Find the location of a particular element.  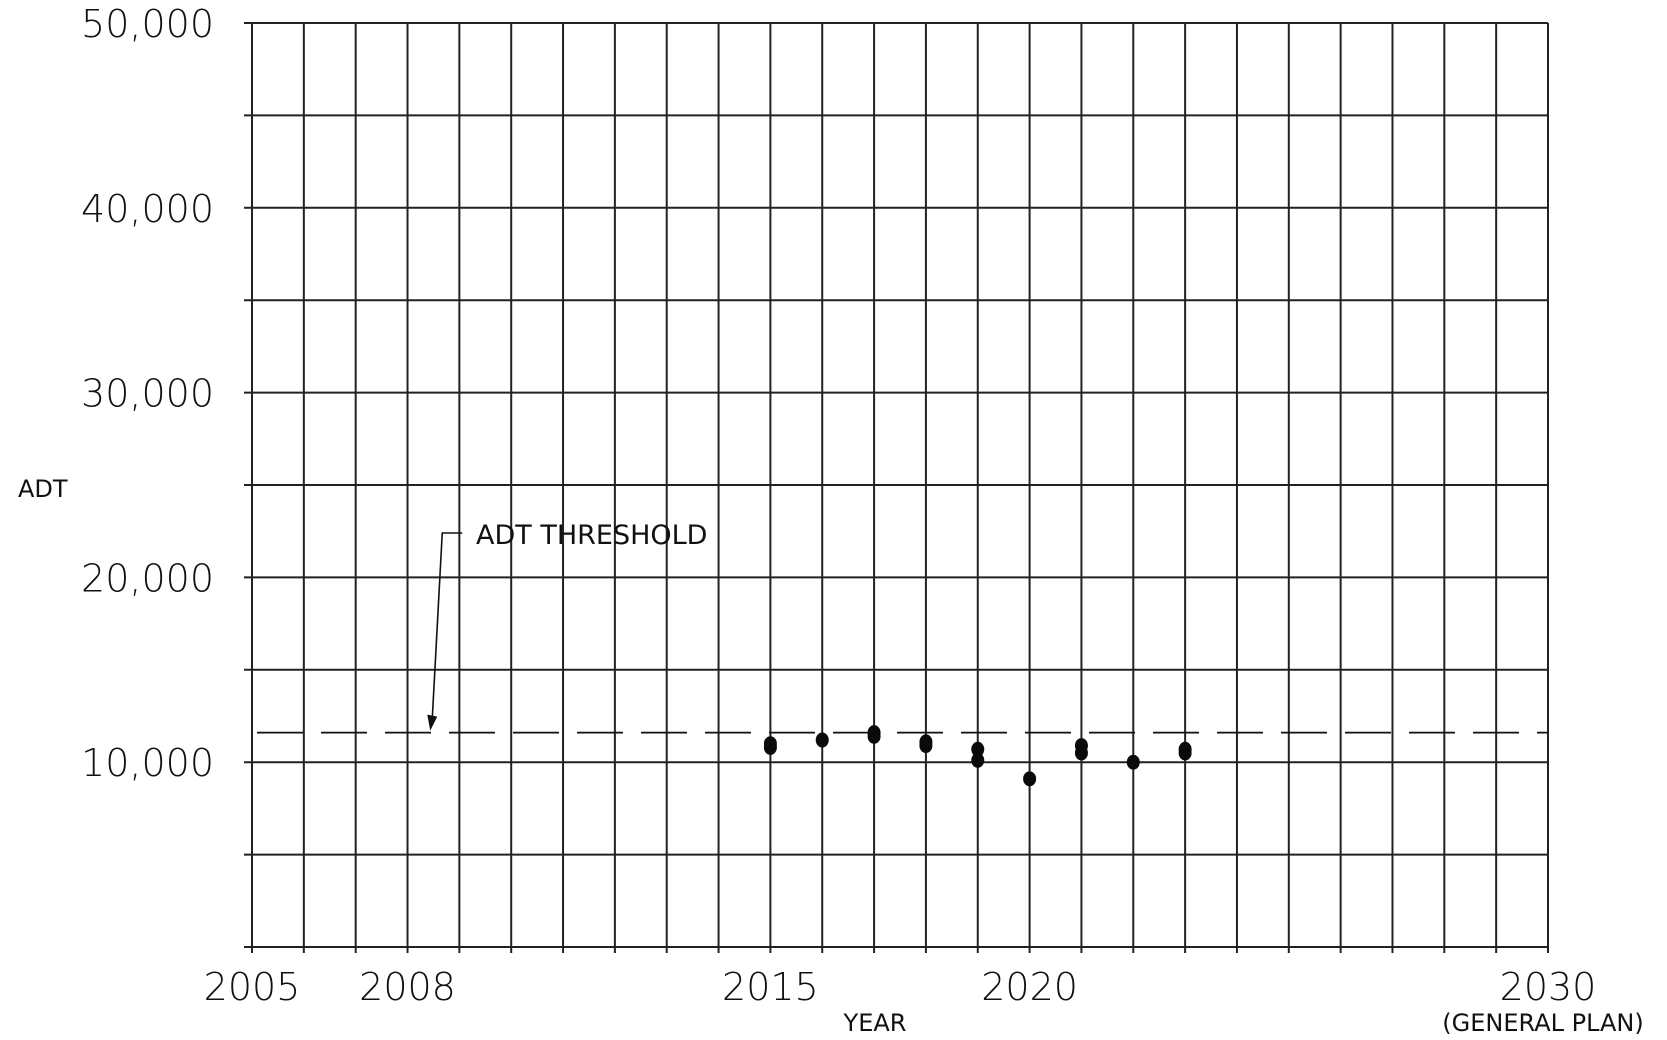

x-tick-label: 2005 is located at coordinates (252, 987).